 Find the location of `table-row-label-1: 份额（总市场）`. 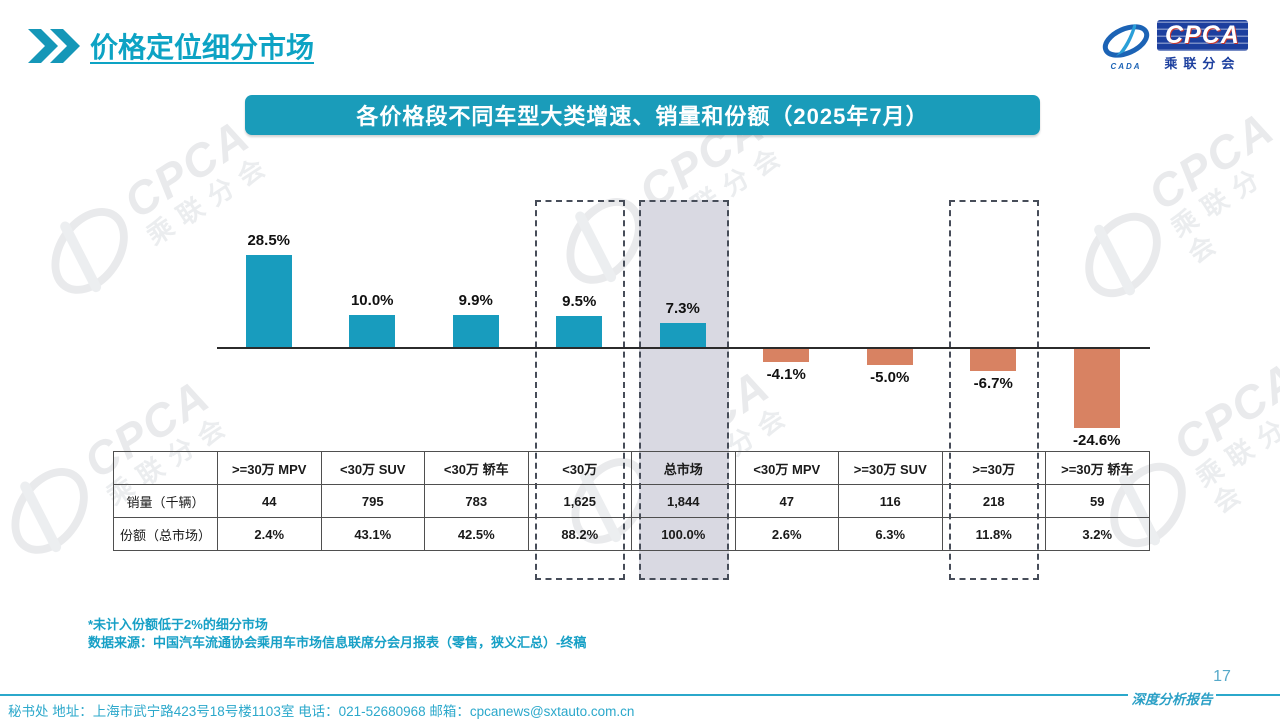

table-row-label-1: 份额（总市场） is located at coordinates (166, 534).